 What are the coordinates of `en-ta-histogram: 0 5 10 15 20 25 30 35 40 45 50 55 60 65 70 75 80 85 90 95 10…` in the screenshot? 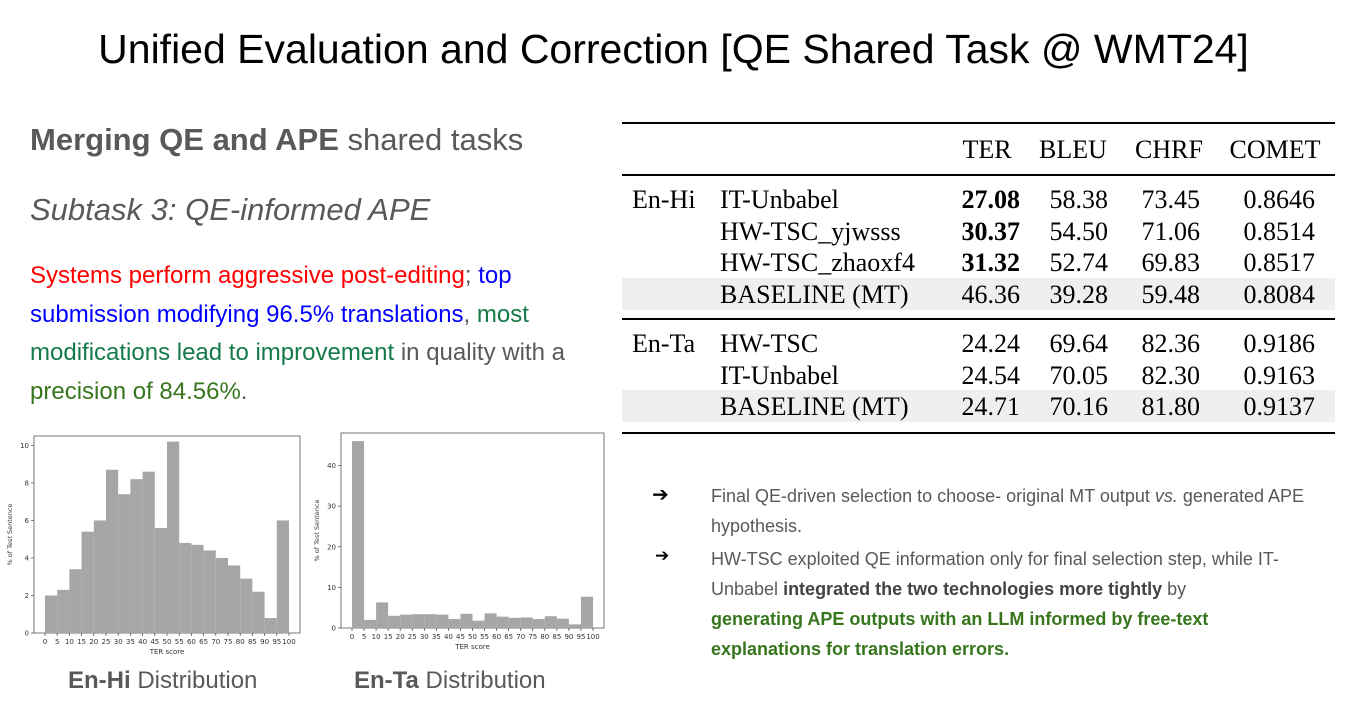 It's located at (460, 543).